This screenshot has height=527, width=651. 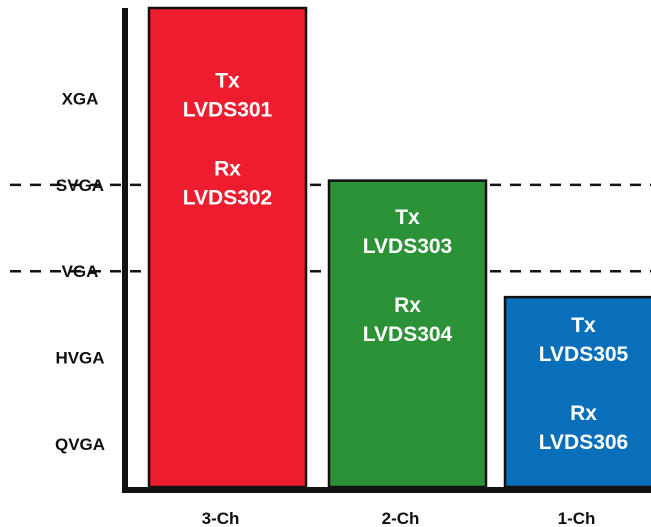 I want to click on x-tick-labels: 3-Ch 2-Ch 1-Ch, so click(x=399, y=518).